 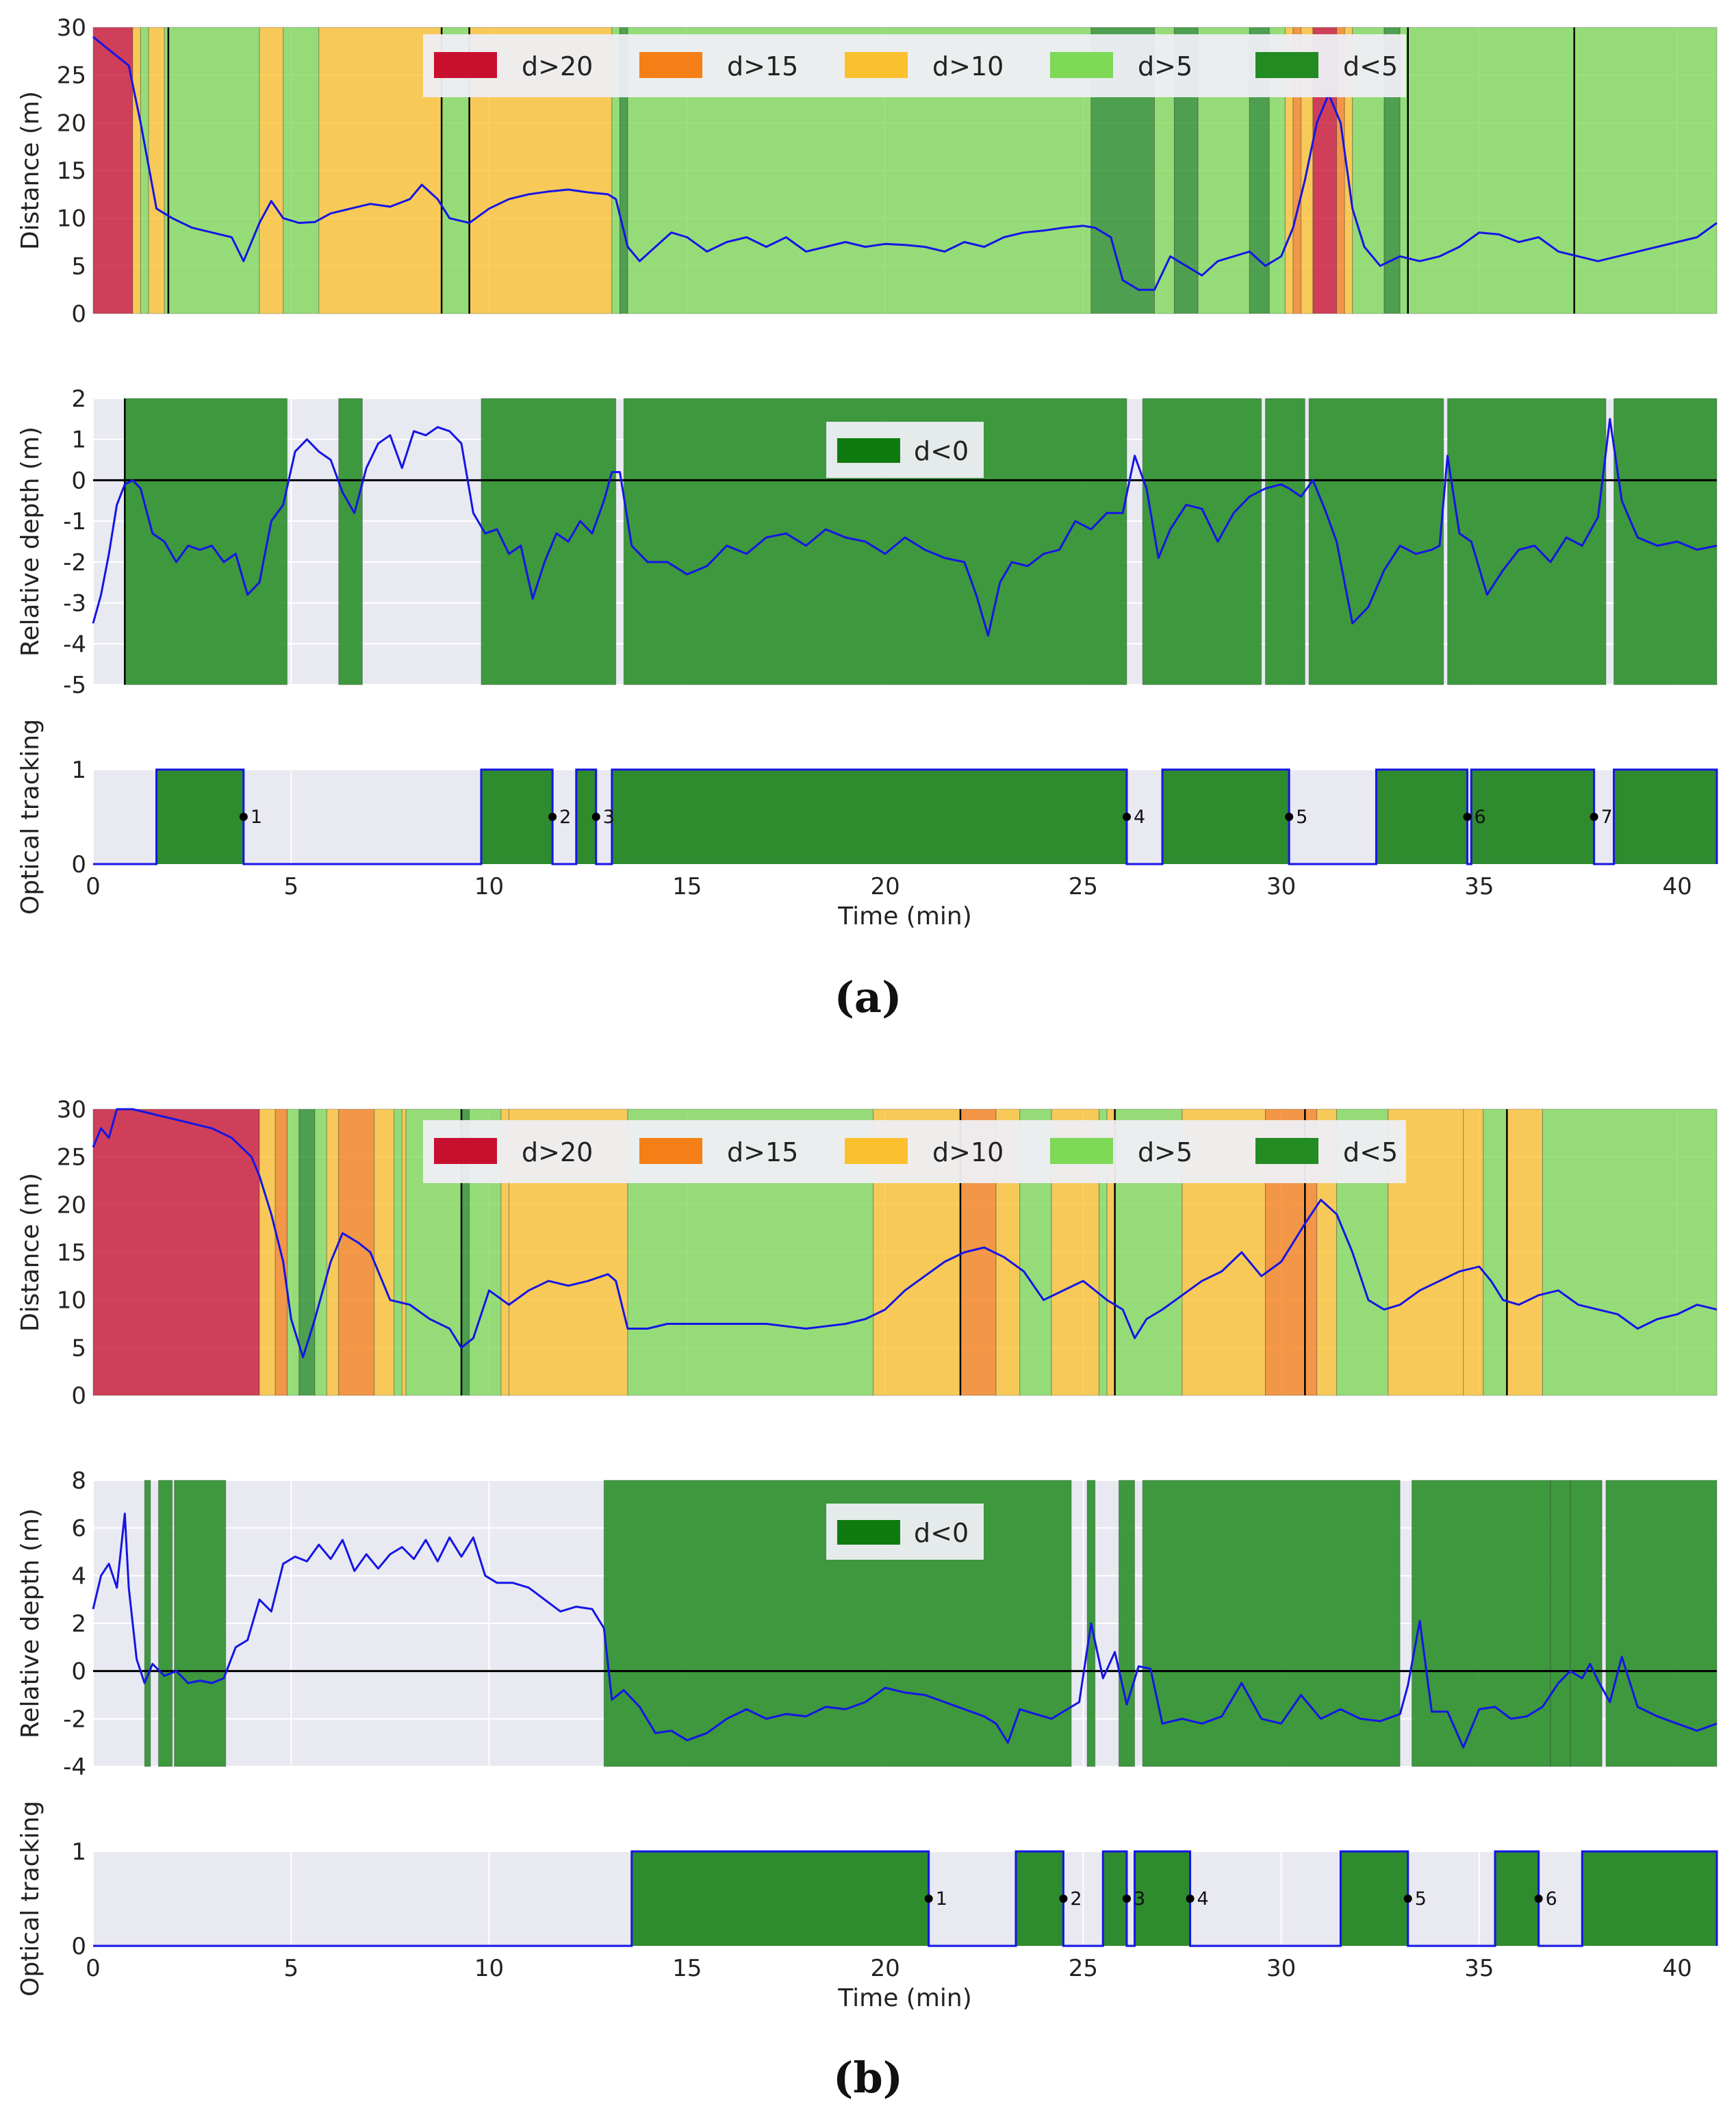 What do you see at coordinates (1139, 1899) in the screenshot?
I see `tracking-marker-label: 3` at bounding box center [1139, 1899].